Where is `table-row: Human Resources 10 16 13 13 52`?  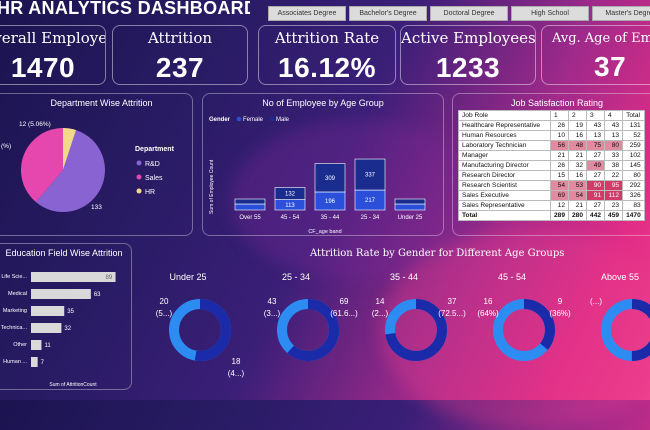
table-row: Human Resources 10 16 13 13 52 is located at coordinates (551, 135).